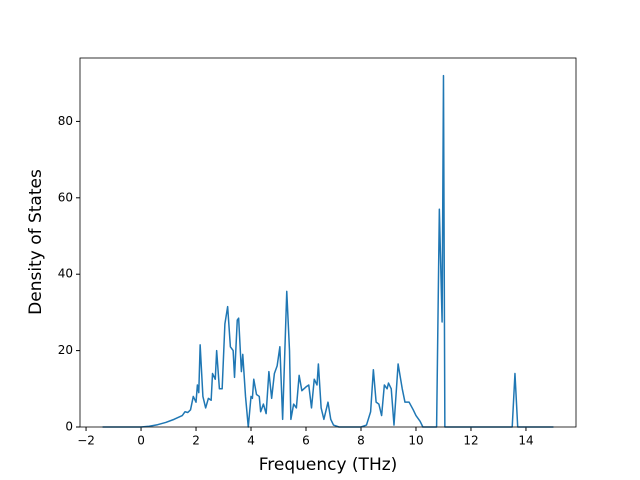  What do you see at coordinates (86, 441) in the screenshot?
I see `x-tick-label: −2` at bounding box center [86, 441].